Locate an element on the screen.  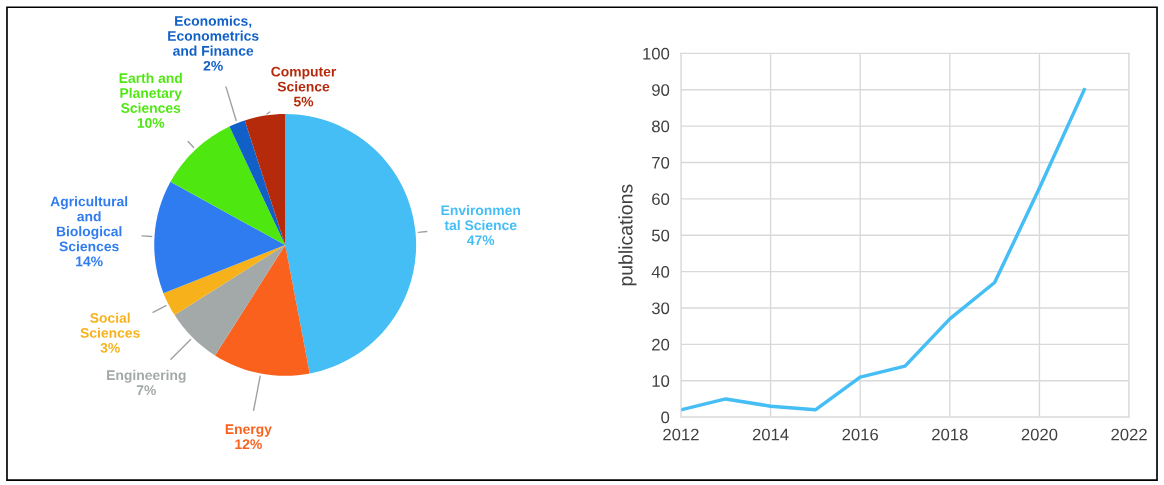
y-tick-label: 60 is located at coordinates (661, 199).